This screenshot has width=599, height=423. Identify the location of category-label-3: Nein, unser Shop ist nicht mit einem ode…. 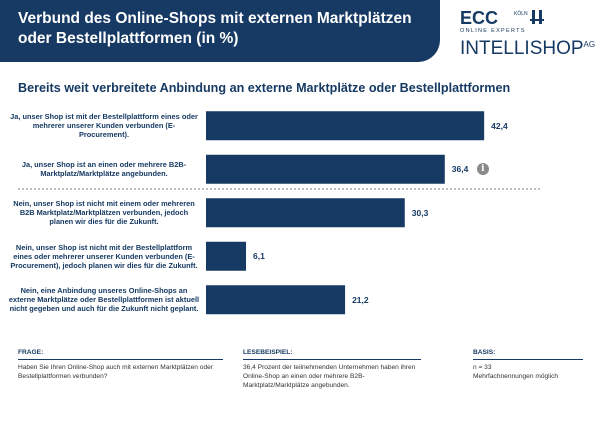
(104, 213).